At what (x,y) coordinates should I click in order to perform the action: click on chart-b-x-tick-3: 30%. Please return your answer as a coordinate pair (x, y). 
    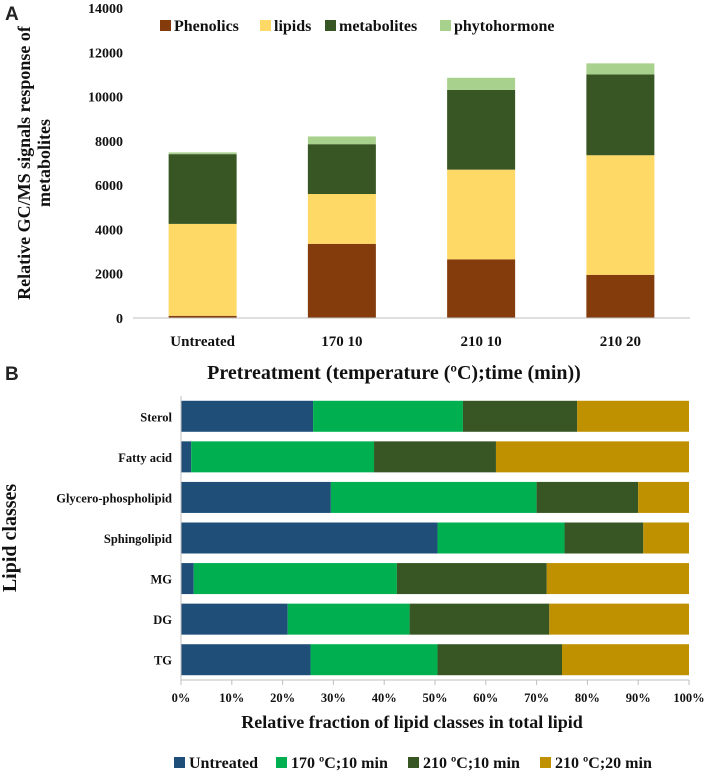
    Looking at the image, I should click on (333, 698).